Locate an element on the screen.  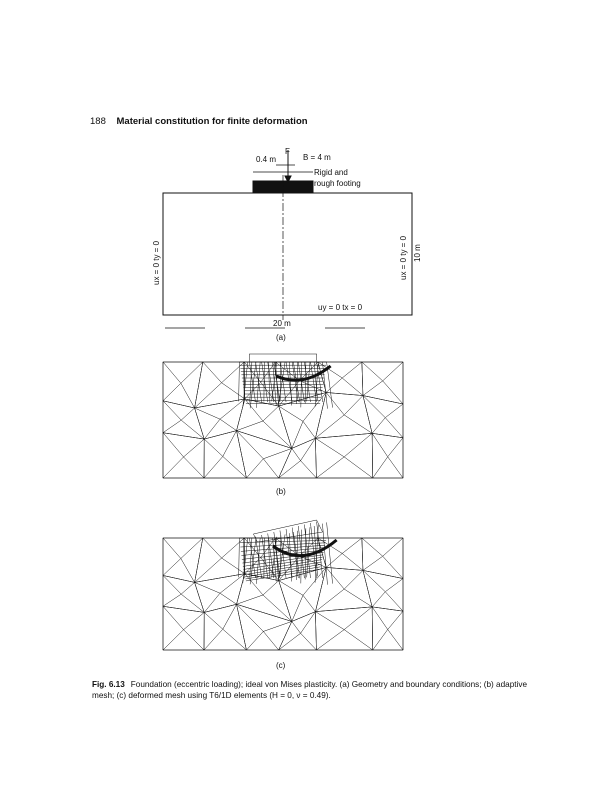
shear-band is located at coordinates (303, 373).